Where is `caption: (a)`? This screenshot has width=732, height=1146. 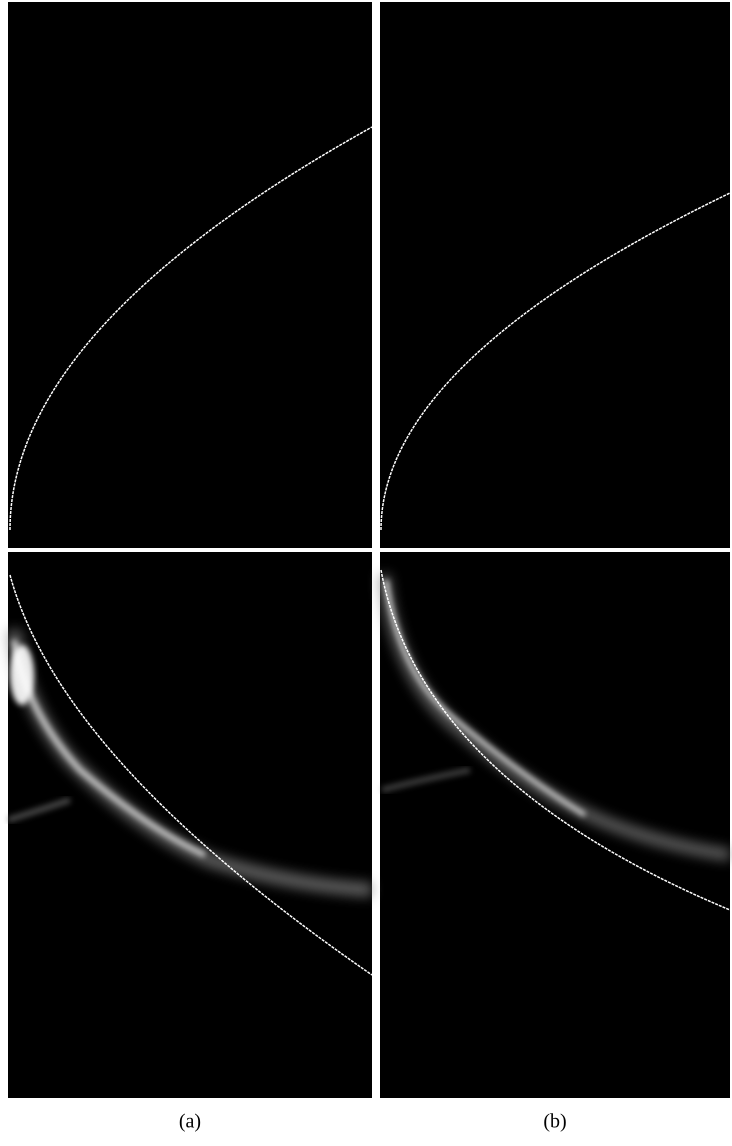 caption: (a) is located at coordinates (190, 1122).